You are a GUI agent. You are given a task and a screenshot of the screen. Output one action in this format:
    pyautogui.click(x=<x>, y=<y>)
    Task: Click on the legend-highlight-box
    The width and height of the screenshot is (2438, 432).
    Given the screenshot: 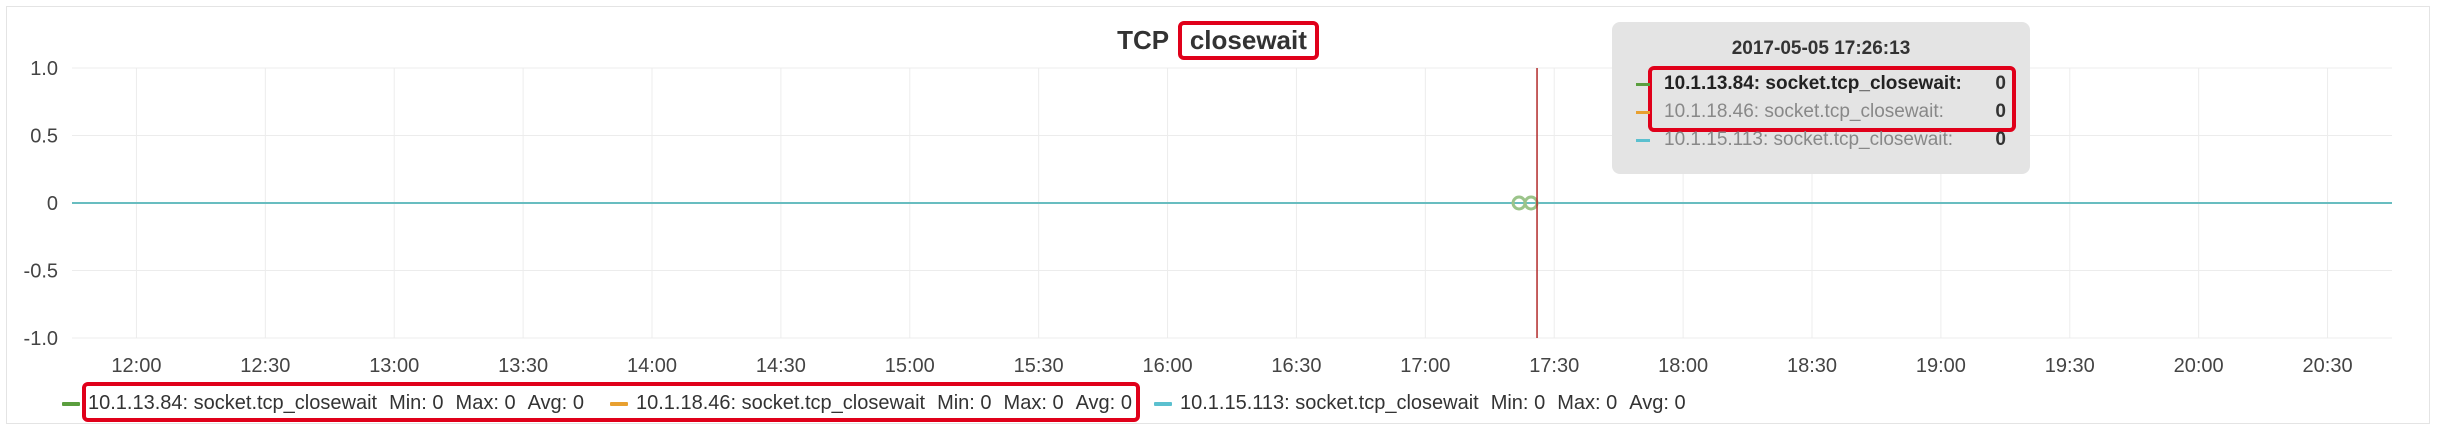 What is the action you would take?
    pyautogui.click(x=611, y=402)
    